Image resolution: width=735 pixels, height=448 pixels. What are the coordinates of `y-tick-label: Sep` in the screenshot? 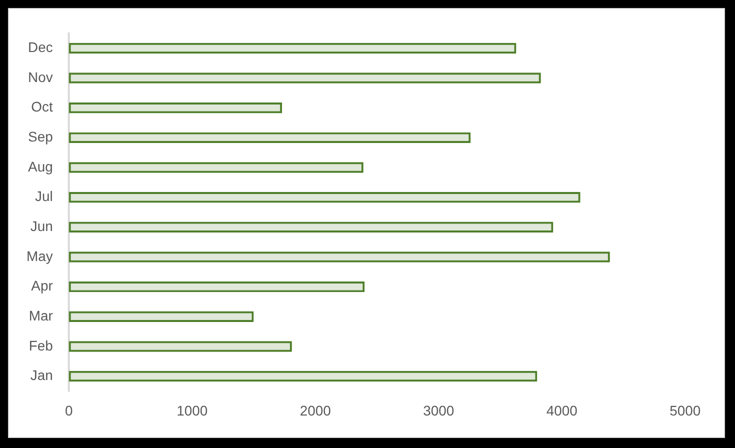 It's located at (41, 136).